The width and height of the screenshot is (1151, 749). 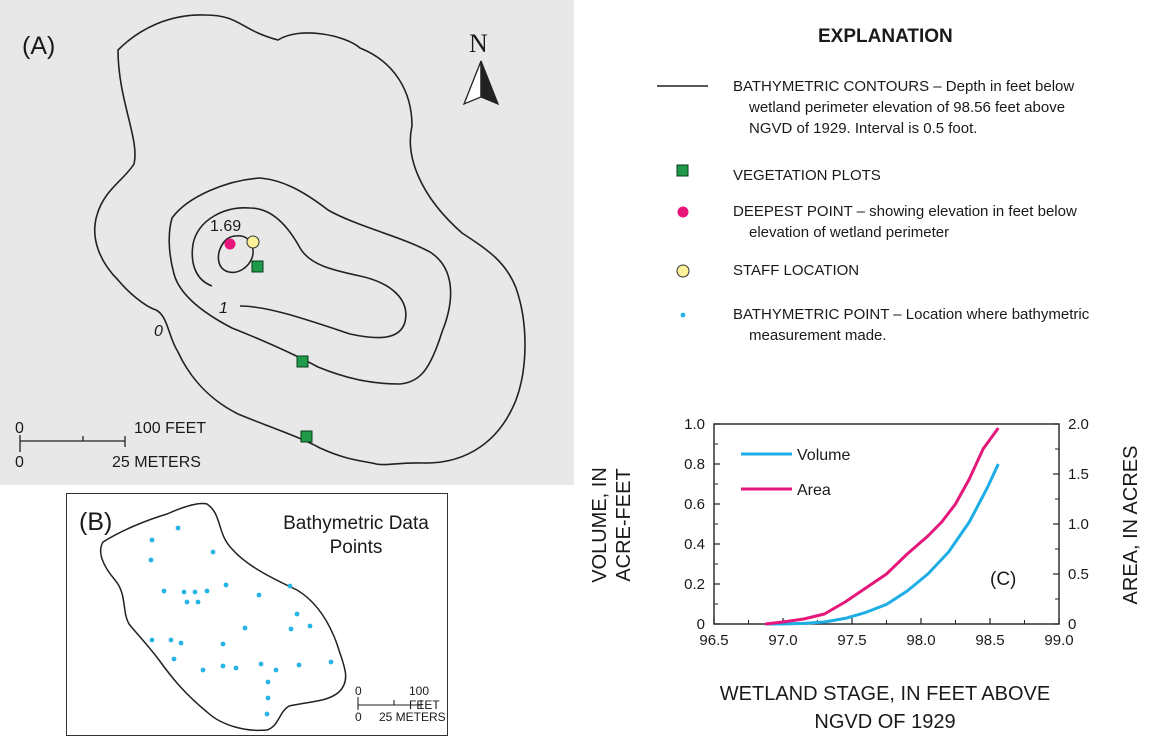 What do you see at coordinates (683, 212) in the screenshot?
I see `legend-deepest-point-icon` at bounding box center [683, 212].